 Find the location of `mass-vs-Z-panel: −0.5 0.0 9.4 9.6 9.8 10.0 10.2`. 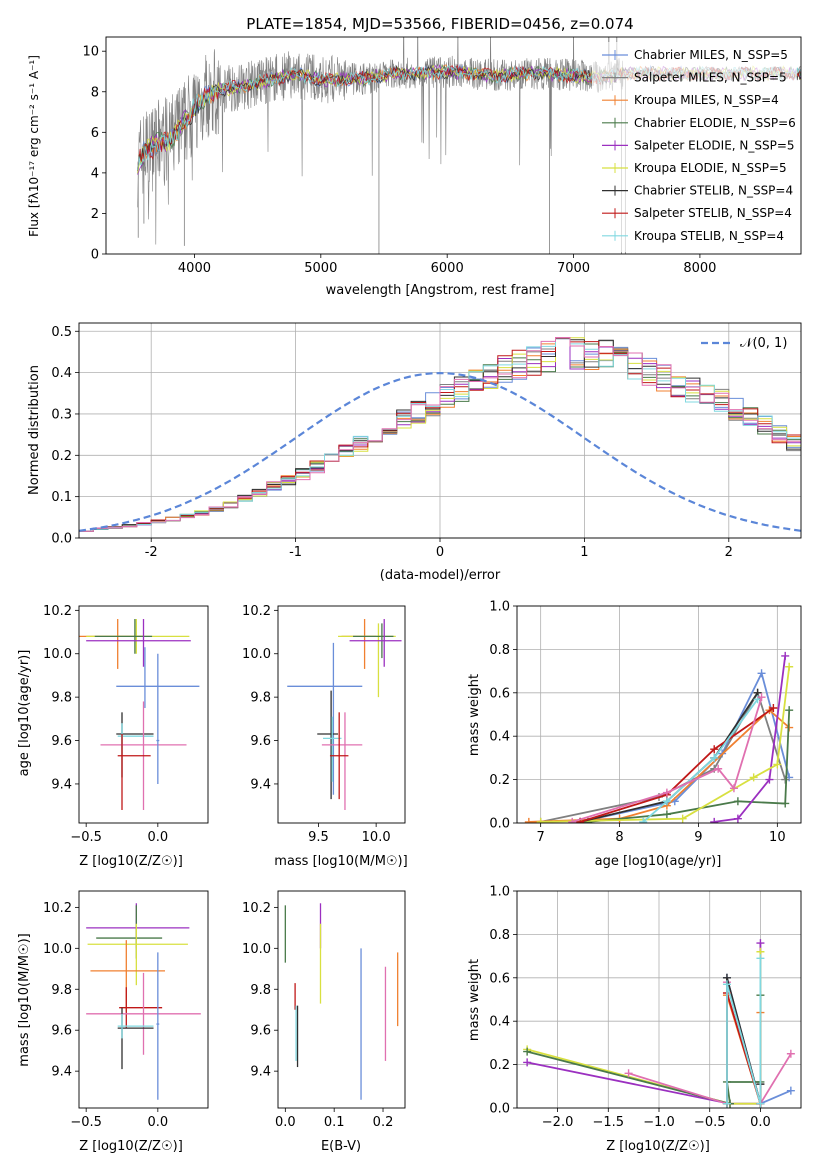

mass-vs-Z-panel: −0.5 0.0 9.4 9.6 9.8 10.0 10.2 is located at coordinates (126, 1010).